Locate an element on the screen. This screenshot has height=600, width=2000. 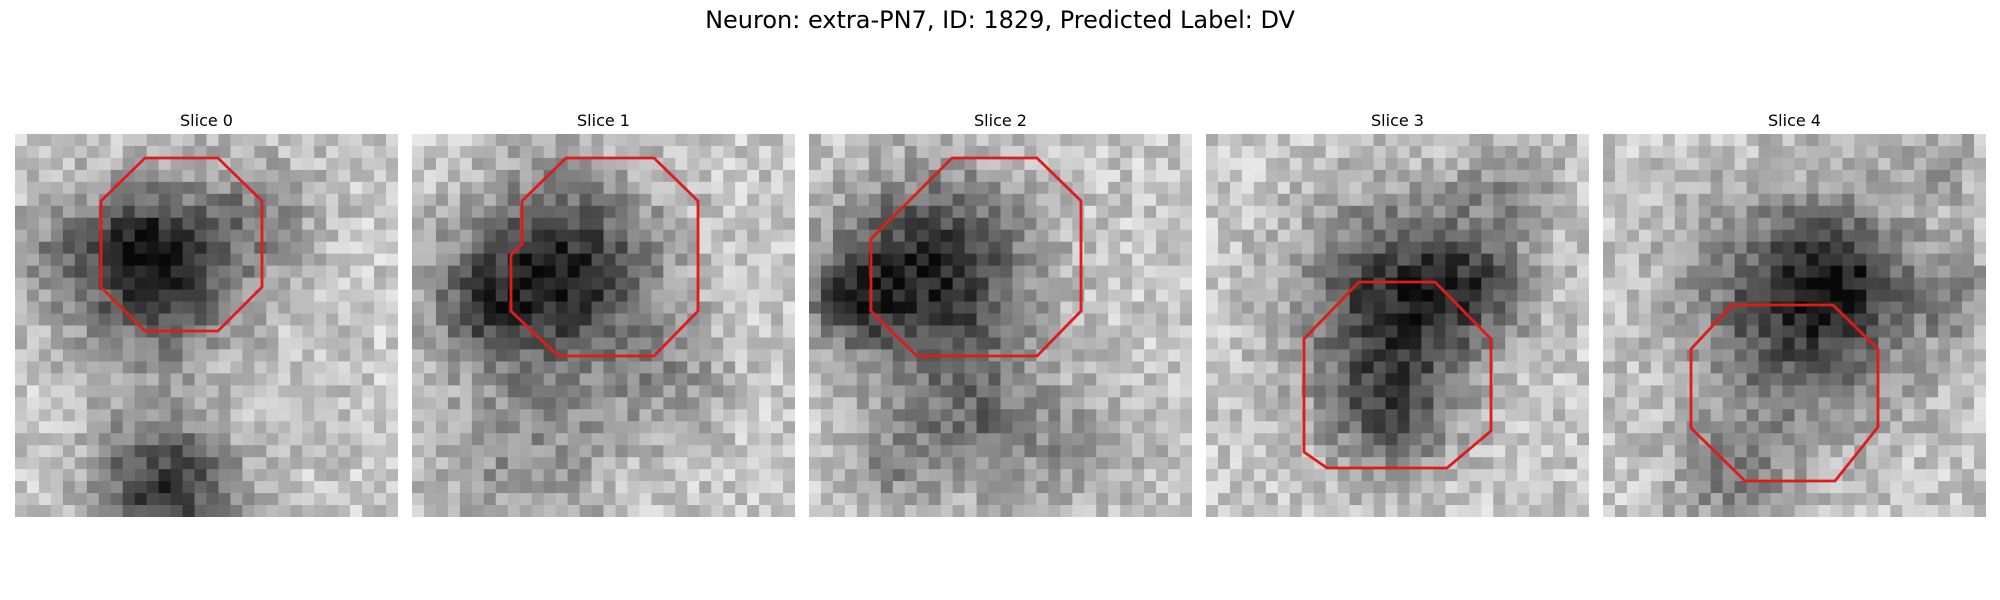
slice-title-4: Slice 4 is located at coordinates (1794, 120).